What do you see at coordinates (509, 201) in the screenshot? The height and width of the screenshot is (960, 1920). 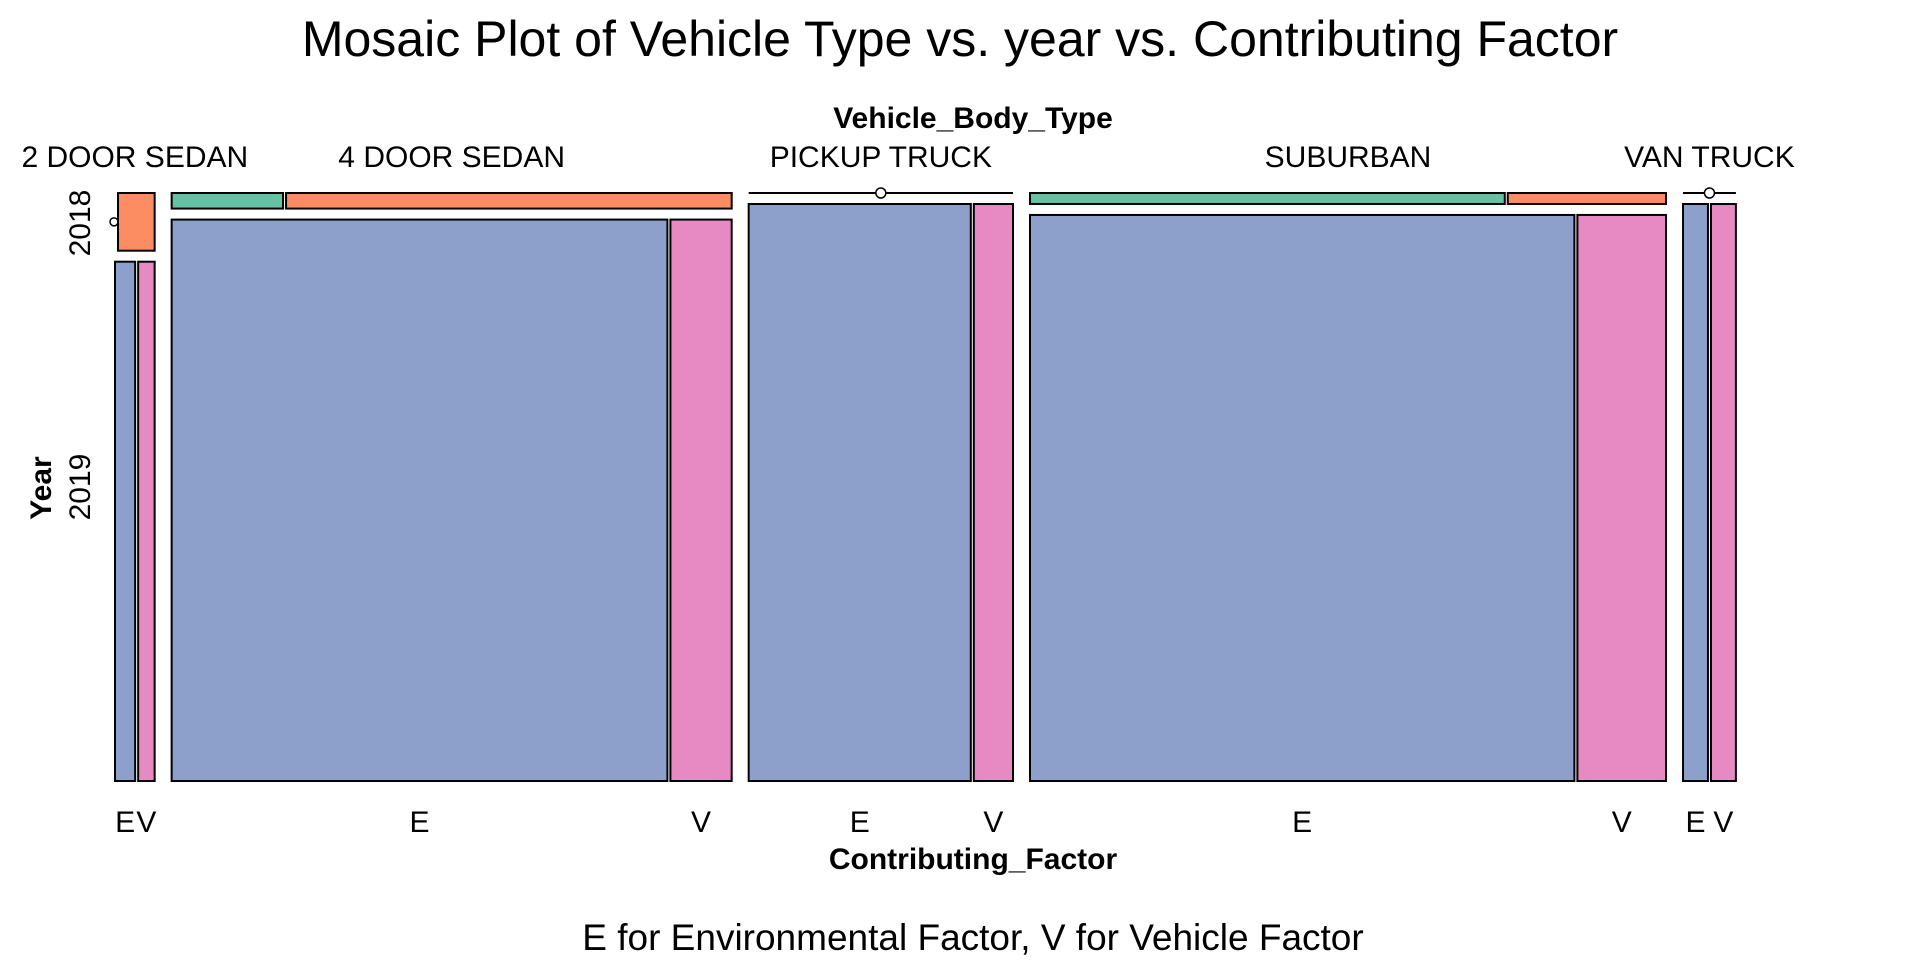 I see `cell-2018-V-4-door-sedan` at bounding box center [509, 201].